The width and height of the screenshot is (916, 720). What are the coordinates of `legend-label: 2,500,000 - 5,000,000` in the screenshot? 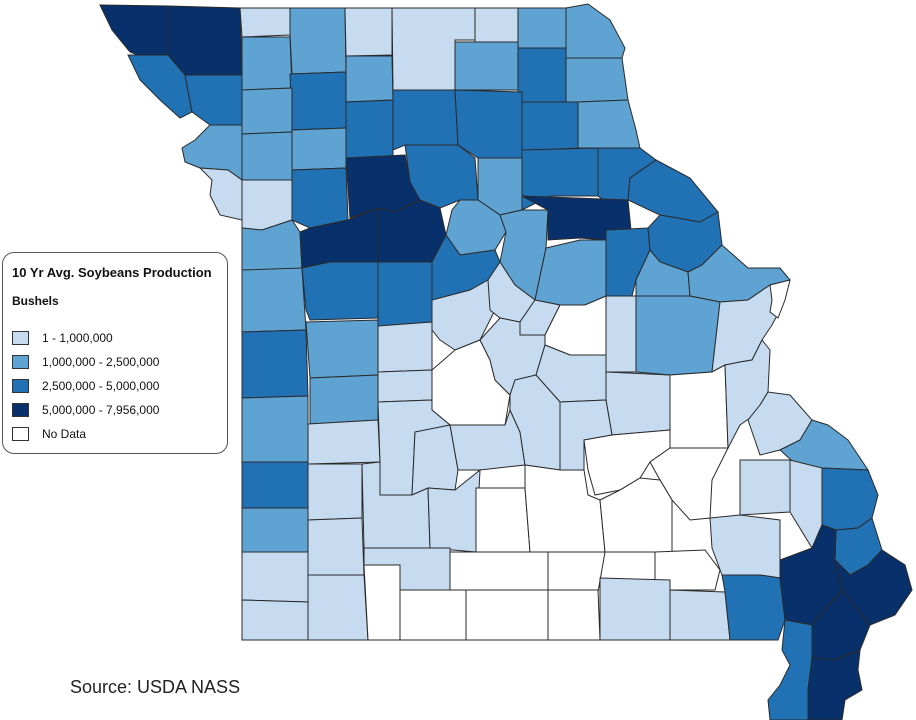 It's located at (101, 386).